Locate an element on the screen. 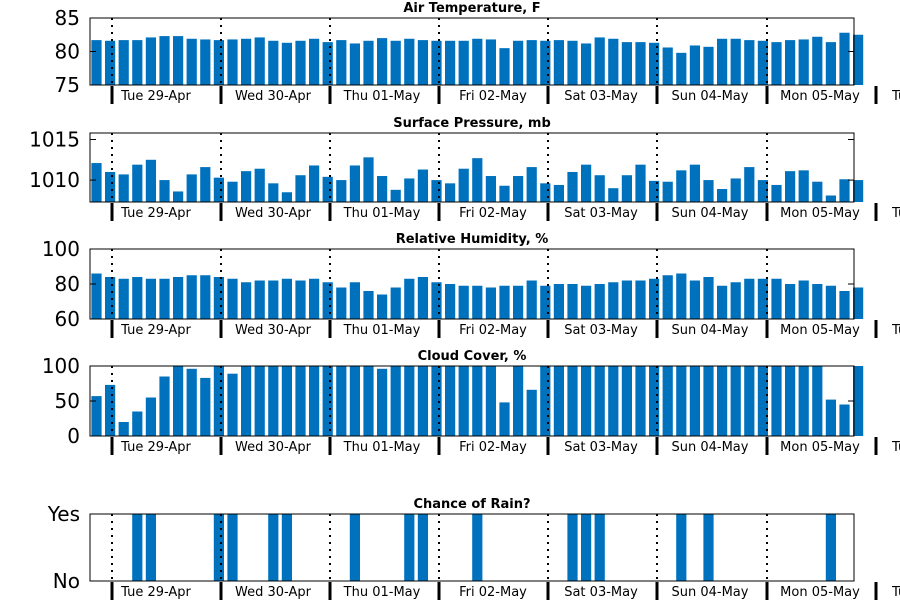  chart-title: Chance of Rain? is located at coordinates (471, 504).